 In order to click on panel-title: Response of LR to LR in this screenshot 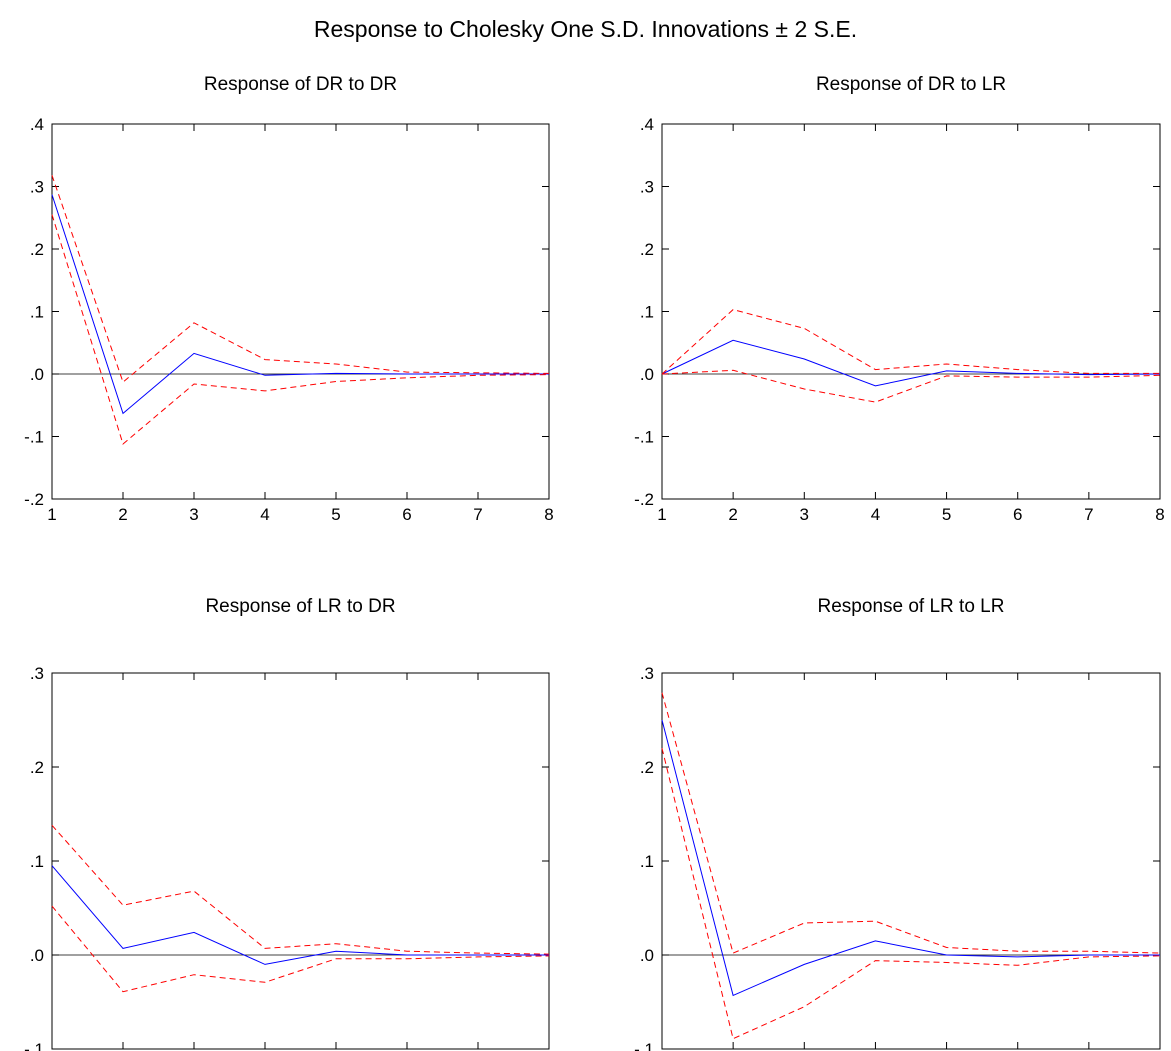, I will do `click(911, 606)`.